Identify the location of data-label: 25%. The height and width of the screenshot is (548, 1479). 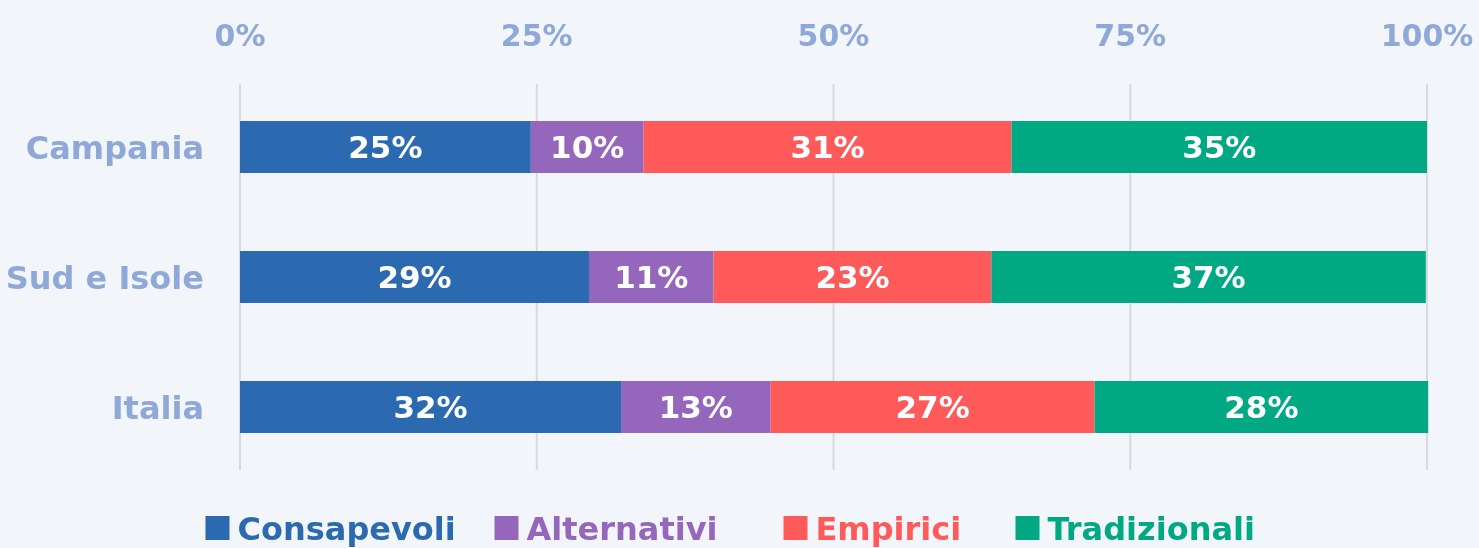
(385, 147).